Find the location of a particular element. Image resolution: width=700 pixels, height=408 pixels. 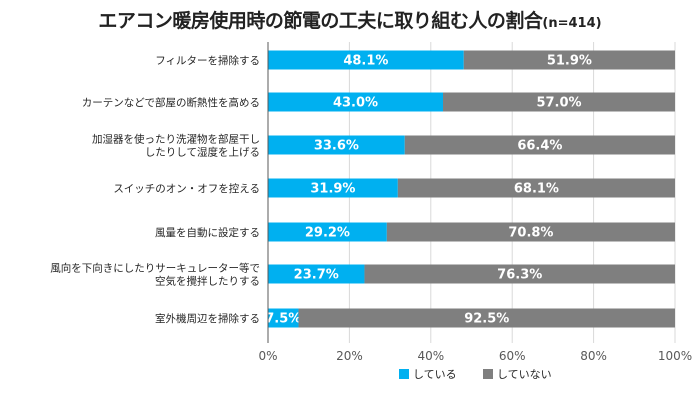

data-label-doing-0: 48.1% is located at coordinates (365, 61).